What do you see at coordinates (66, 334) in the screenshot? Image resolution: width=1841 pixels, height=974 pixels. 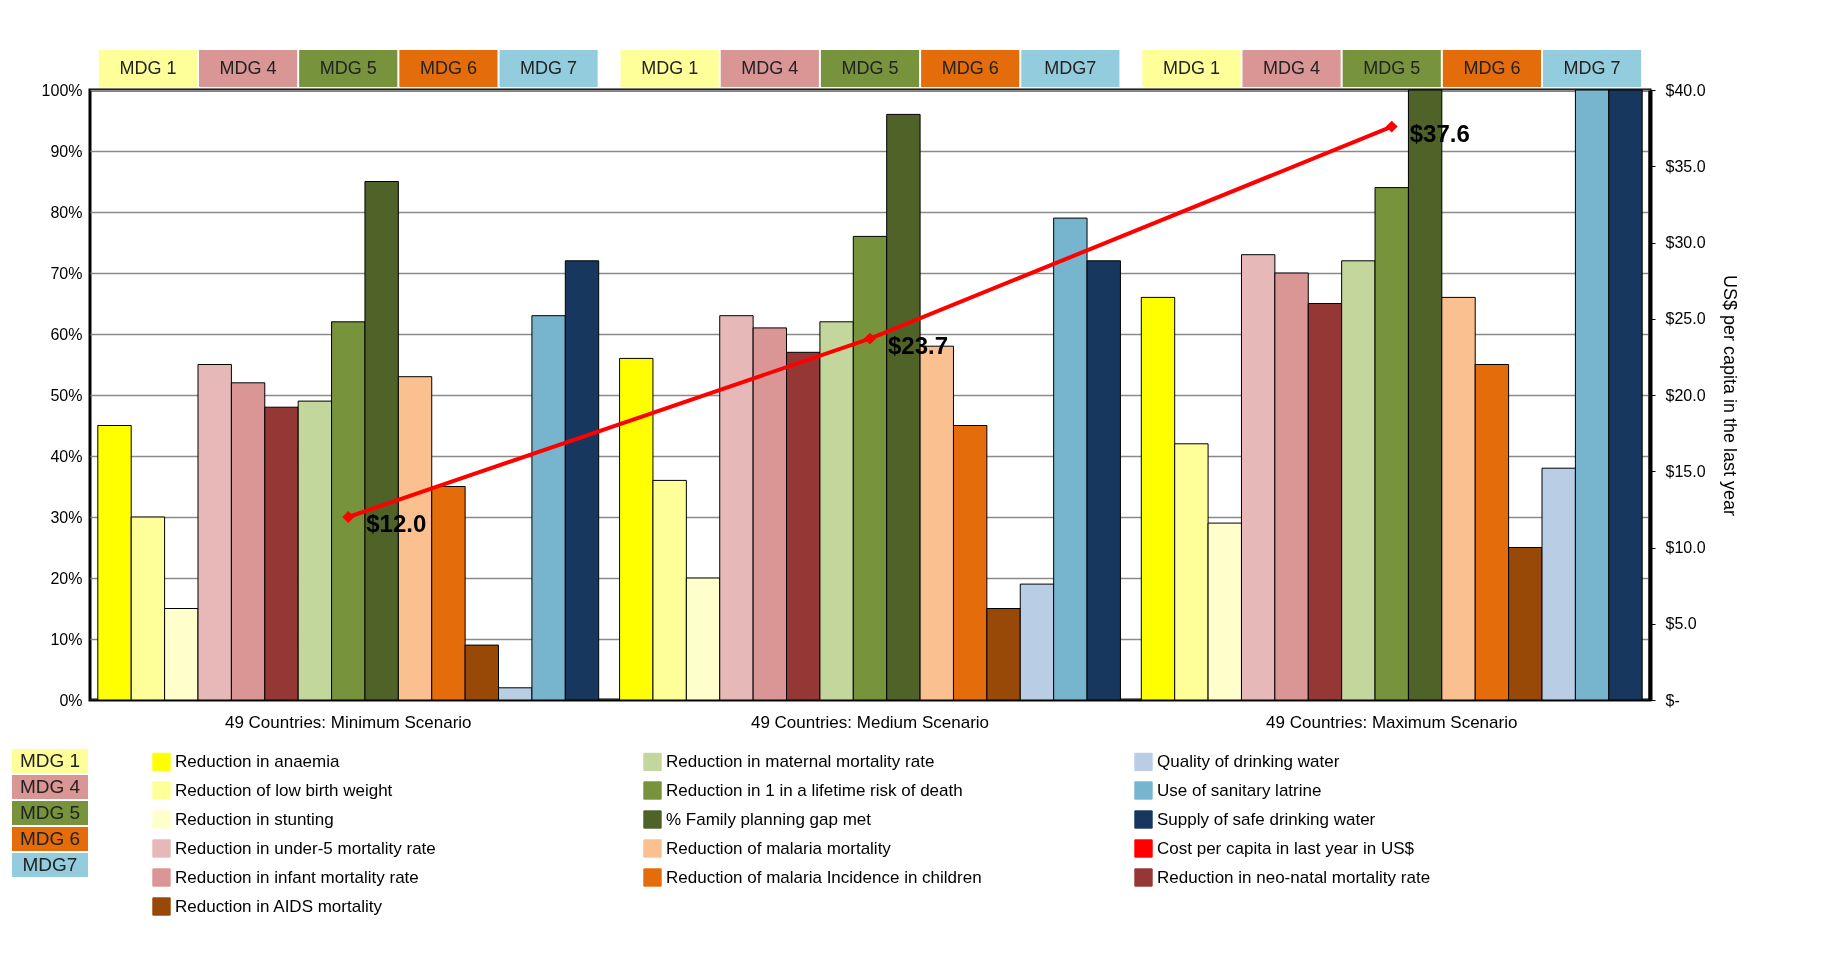 I see `y-tick-label: 60%` at bounding box center [66, 334].